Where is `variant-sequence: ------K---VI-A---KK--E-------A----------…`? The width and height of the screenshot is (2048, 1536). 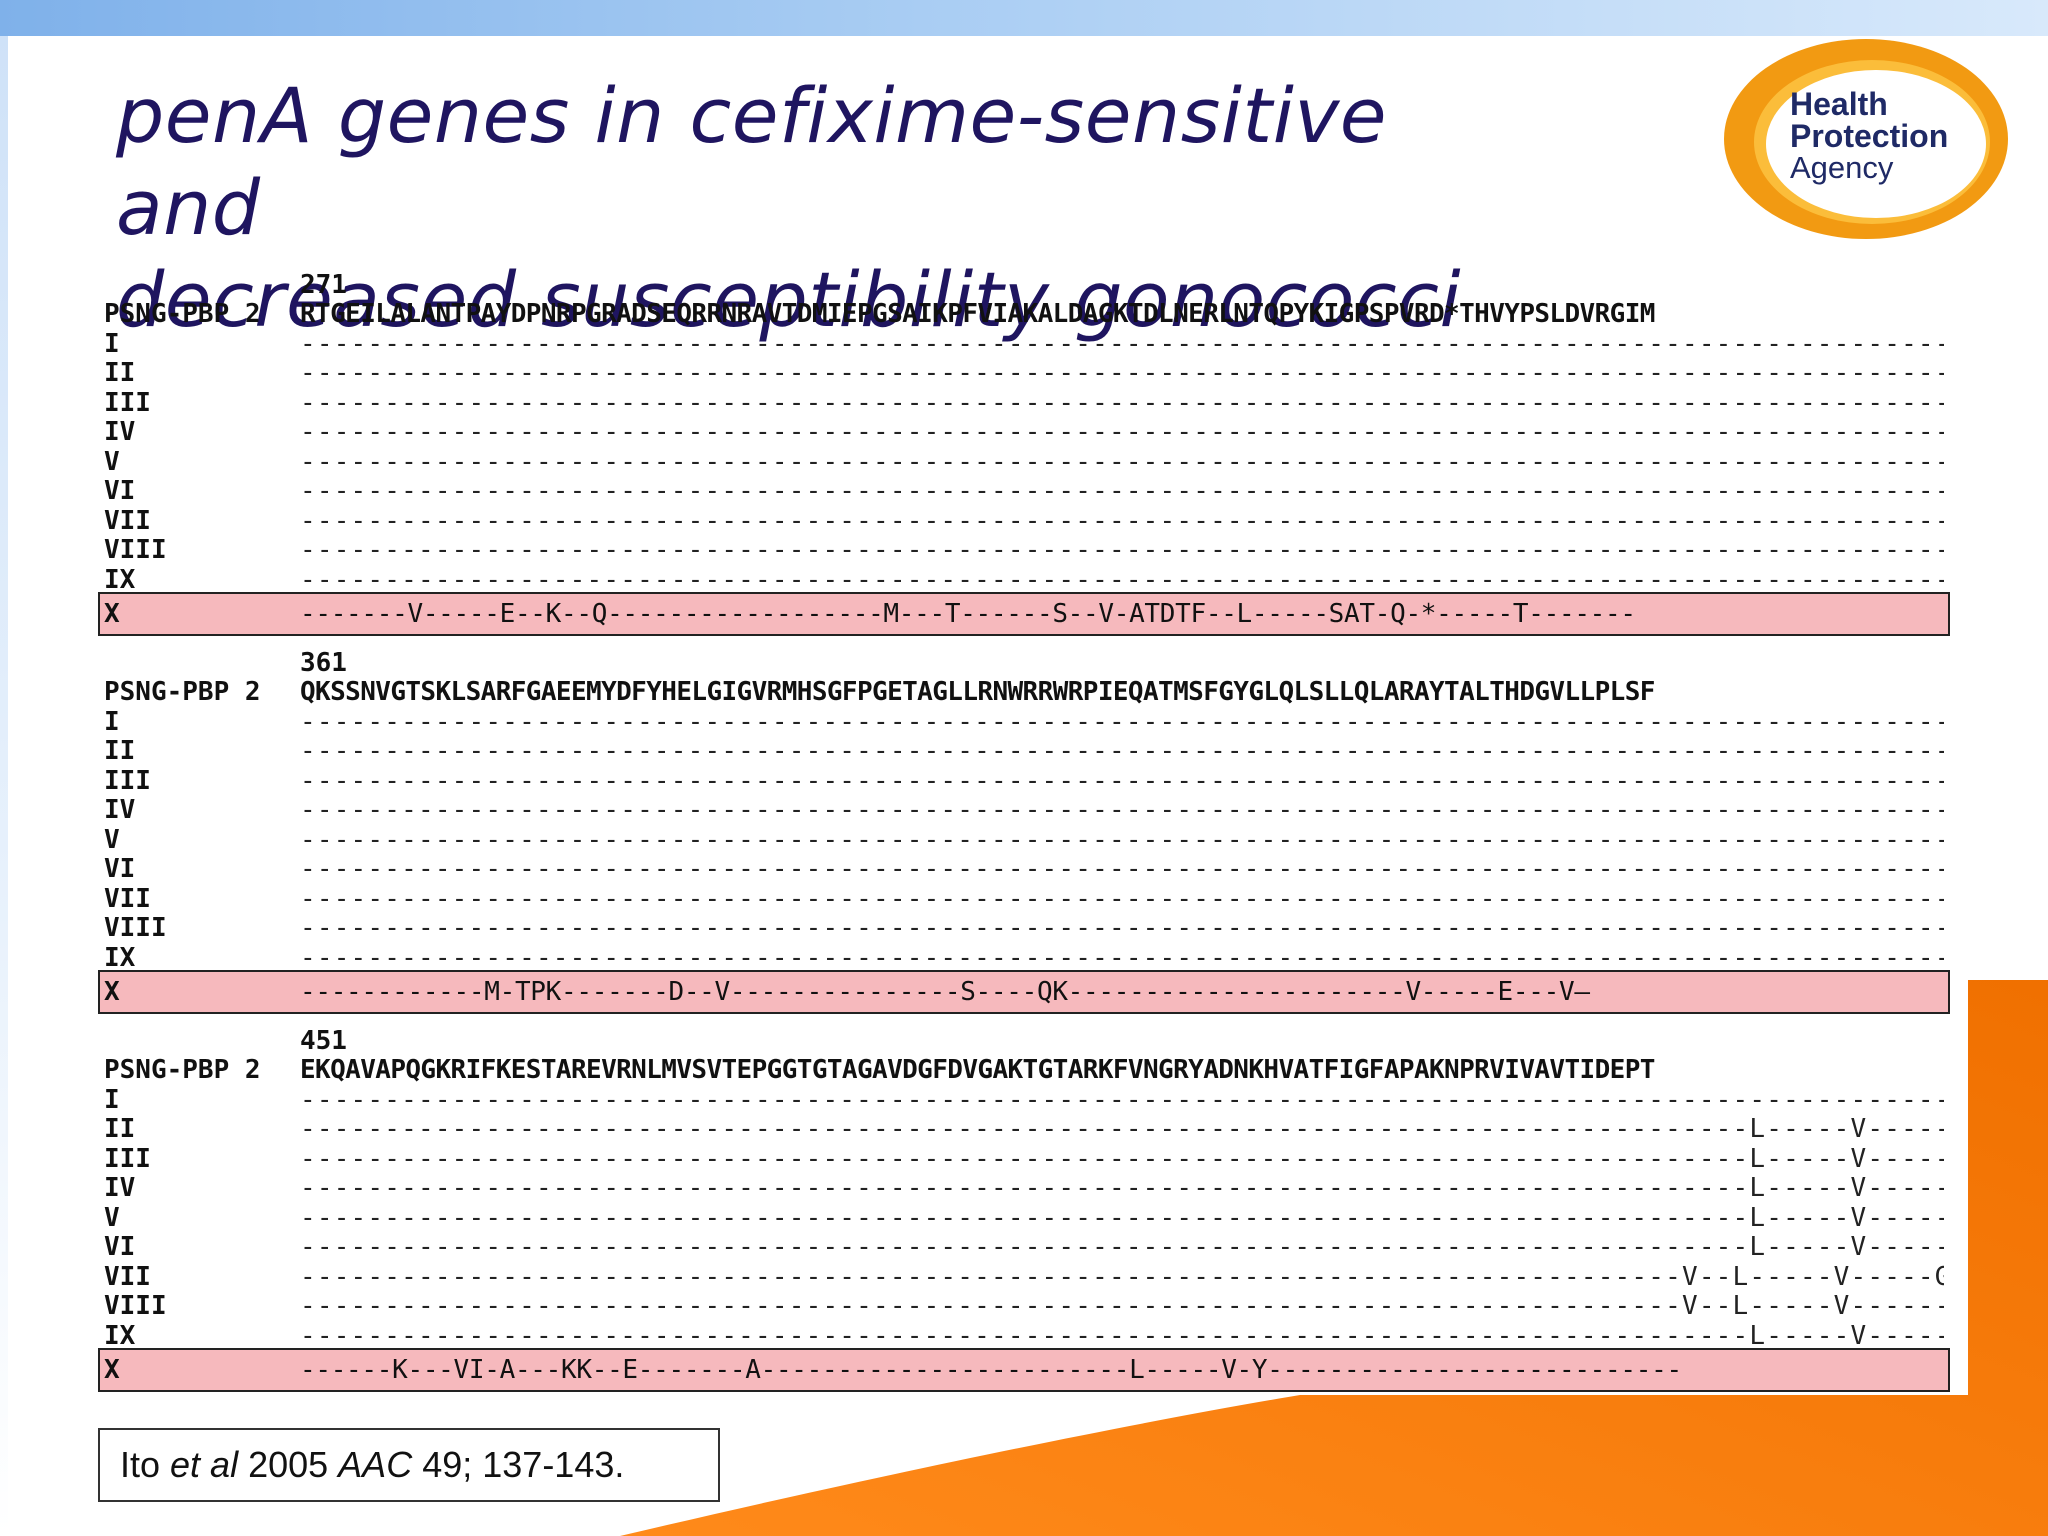
variant-sequence: ------K---VI-A---KK--E-------A----------… is located at coordinates (991, 1370).